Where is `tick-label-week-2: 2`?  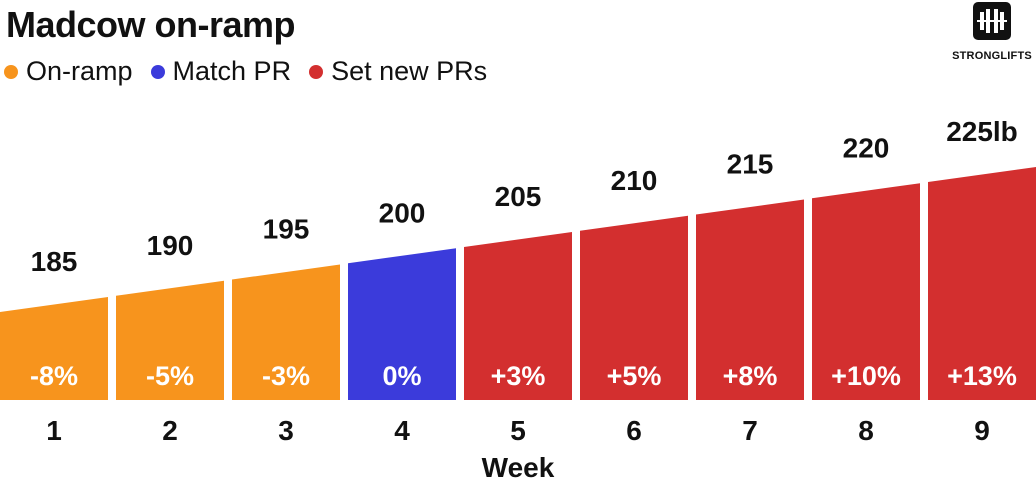
tick-label-week-2: 2 is located at coordinates (170, 430).